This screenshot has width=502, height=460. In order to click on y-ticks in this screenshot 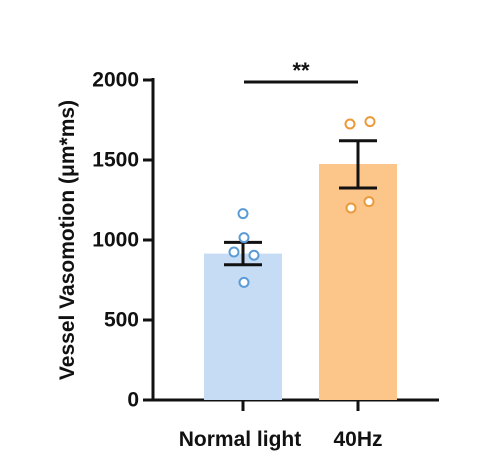, I will do `click(148, 240)`.